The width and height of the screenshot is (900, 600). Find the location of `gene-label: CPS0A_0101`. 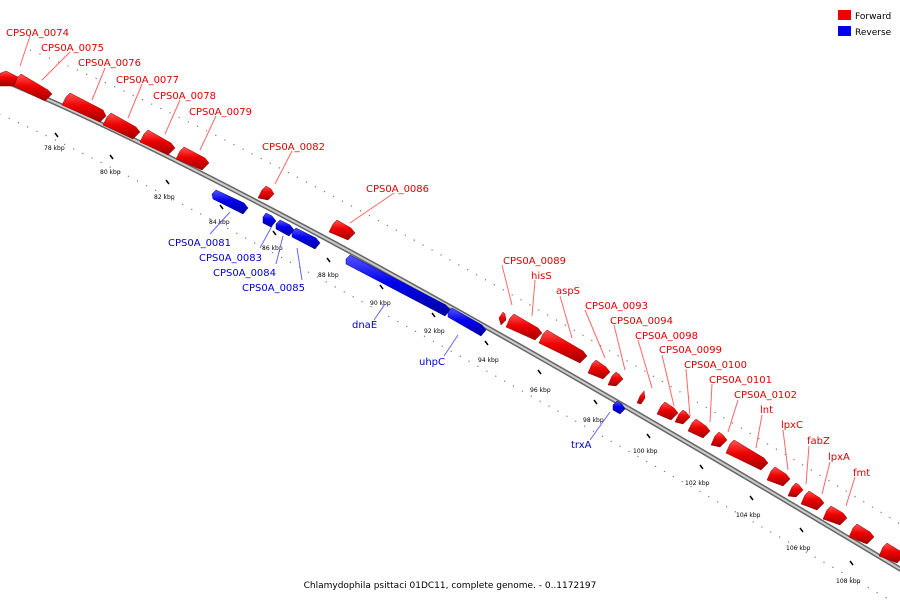

gene-label: CPS0A_0101 is located at coordinates (740, 380).